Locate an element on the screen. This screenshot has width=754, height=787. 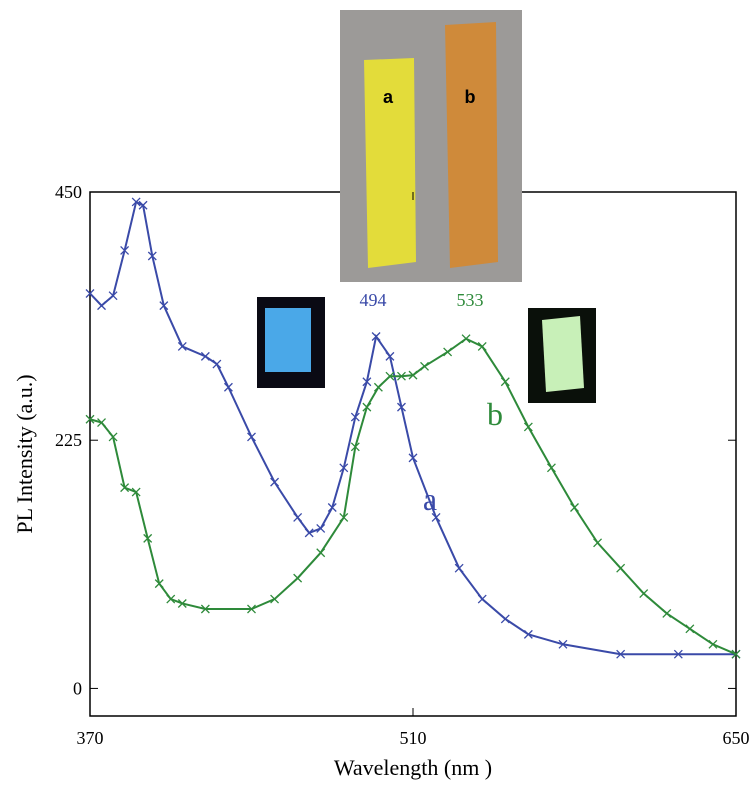
photo-blue-emission is located at coordinates (291, 342).